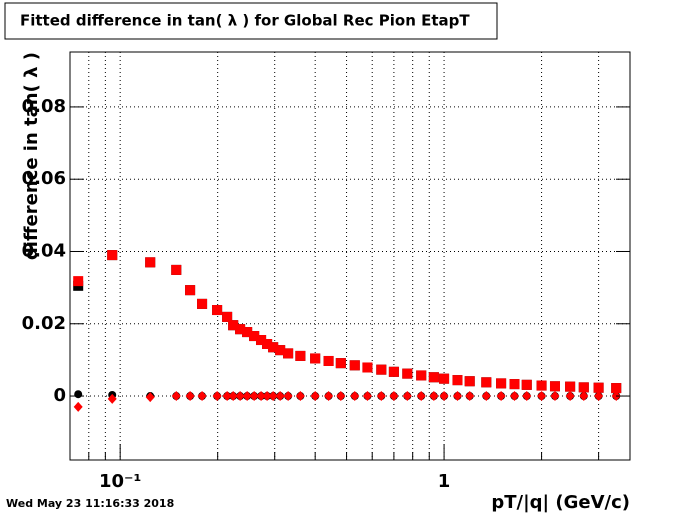 The image size is (700, 514). I want to click on y-tick-label: 0.08, so click(44, 106).